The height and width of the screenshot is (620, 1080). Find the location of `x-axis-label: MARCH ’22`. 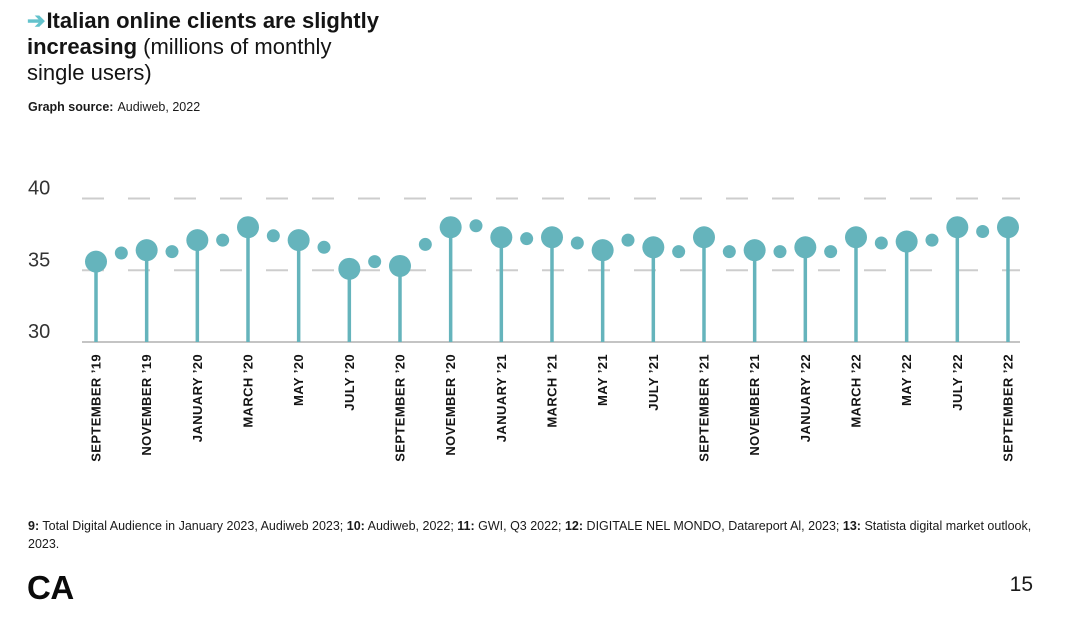

x-axis-label: MARCH ’22 is located at coordinates (855, 391).